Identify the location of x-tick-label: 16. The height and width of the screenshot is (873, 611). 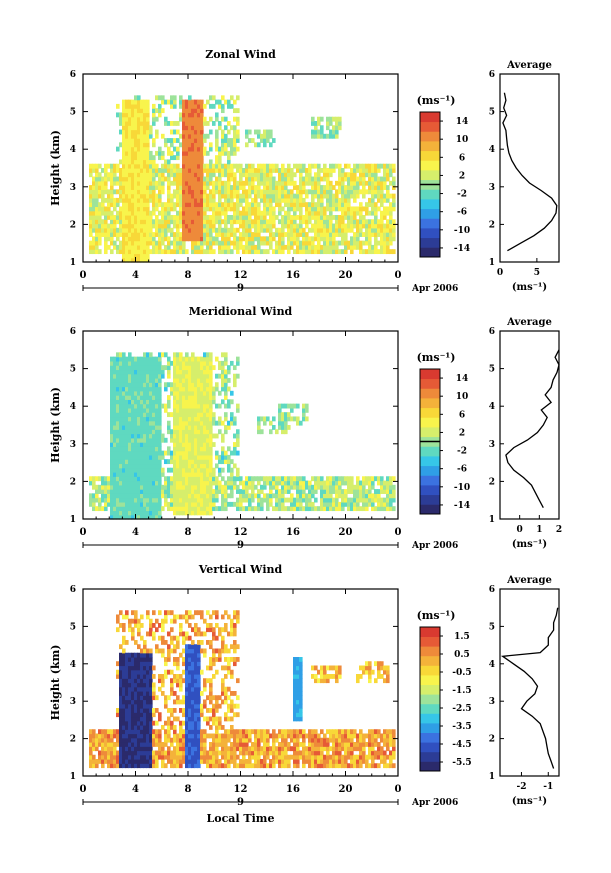
(293, 532).